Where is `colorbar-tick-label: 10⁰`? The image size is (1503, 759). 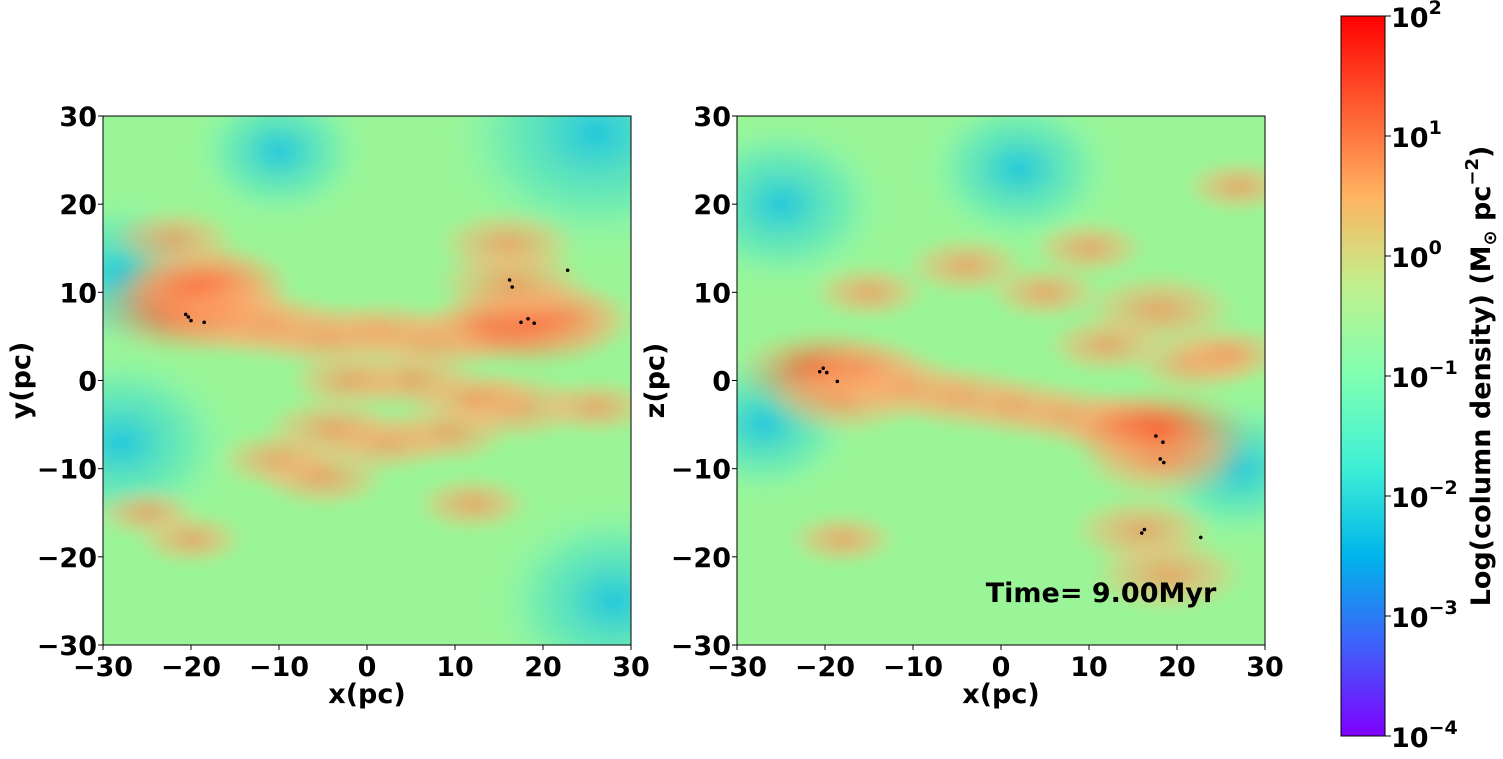
colorbar-tick-label: 10⁰ is located at coordinates (1416, 255).